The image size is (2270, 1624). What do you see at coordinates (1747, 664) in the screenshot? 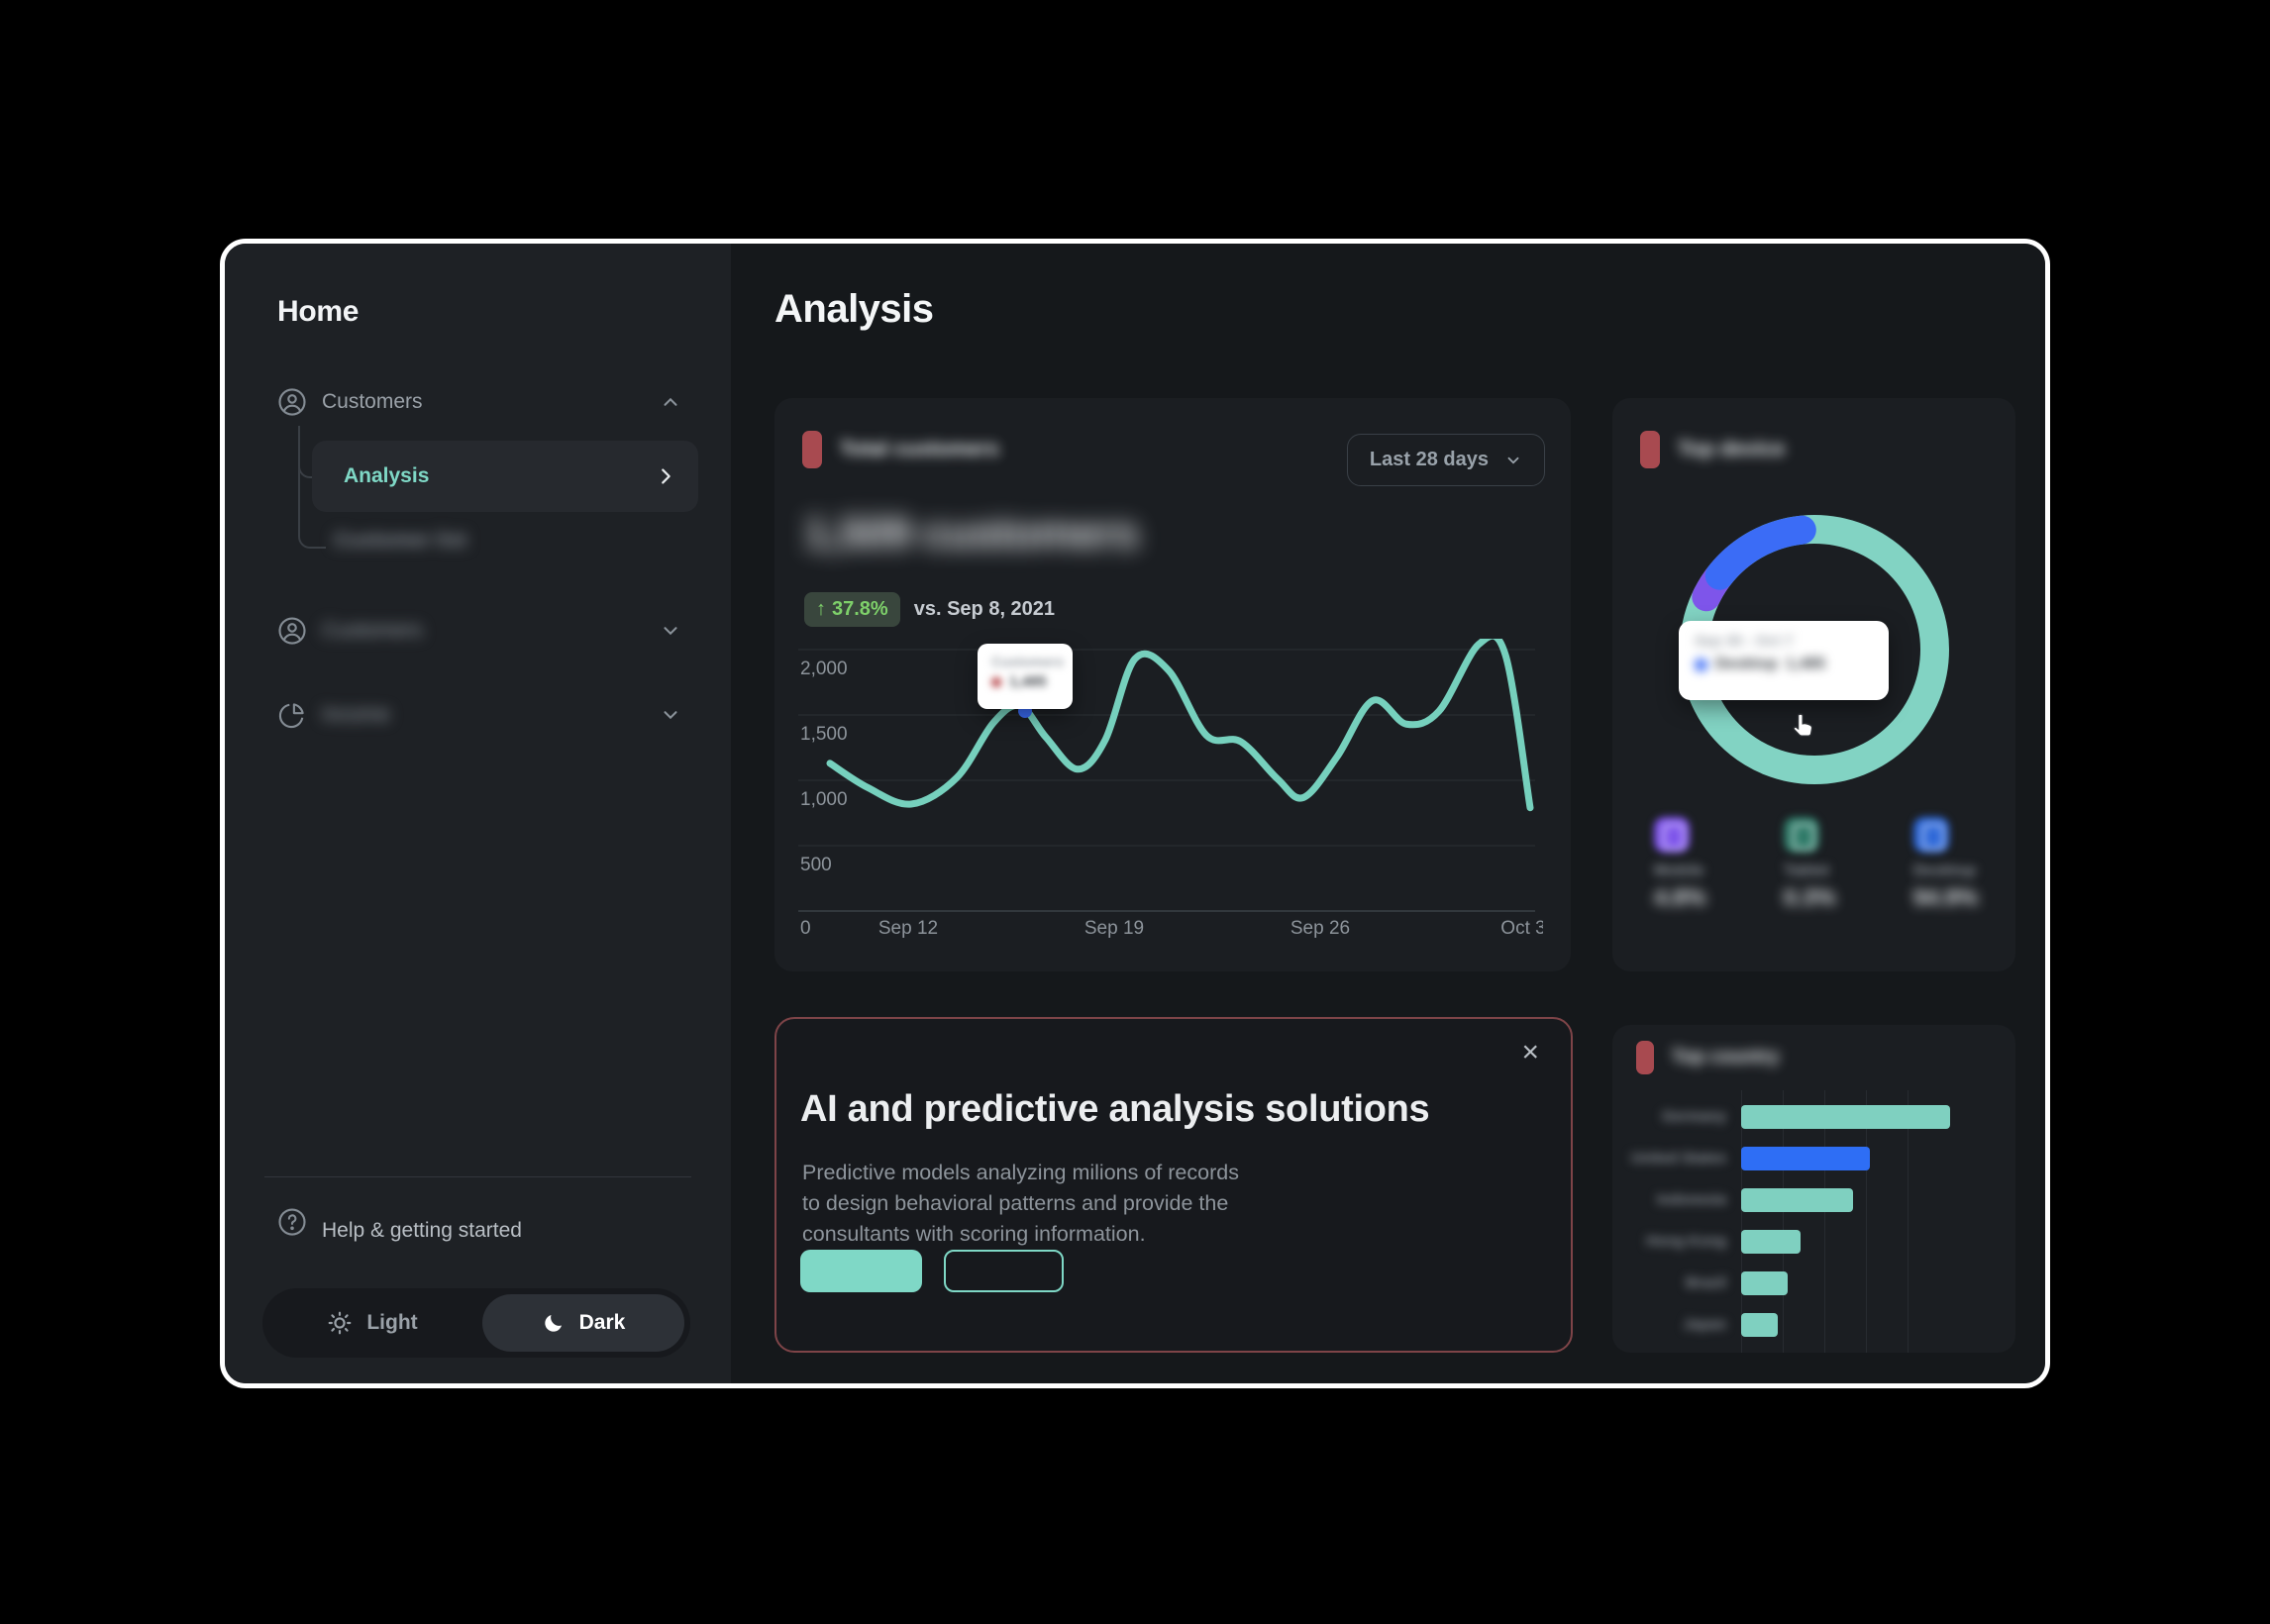
I see `tooltip-label: Desktop` at bounding box center [1747, 664].